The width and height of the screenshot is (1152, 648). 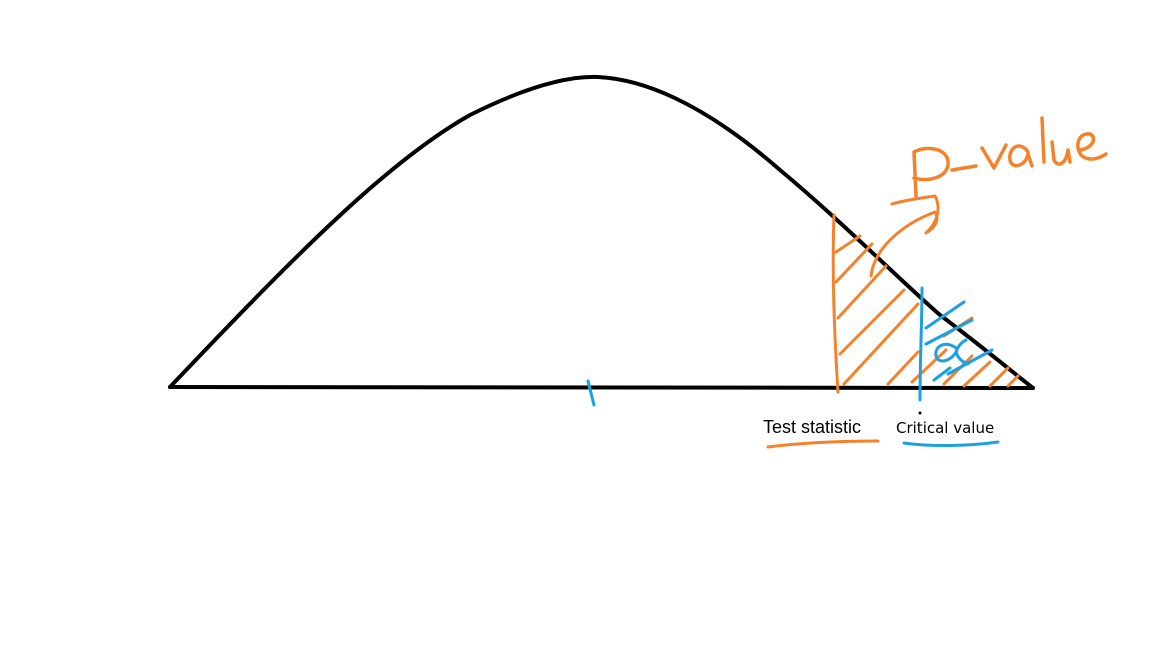 What do you see at coordinates (591, 393) in the screenshot?
I see `mean-tick-mark` at bounding box center [591, 393].